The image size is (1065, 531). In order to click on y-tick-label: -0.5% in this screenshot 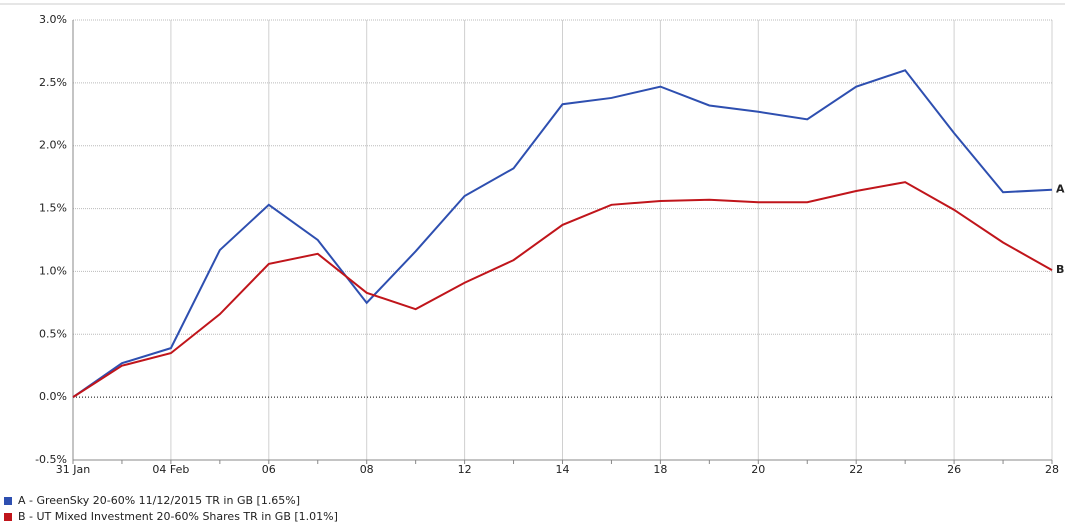, I will do `click(51, 459)`.